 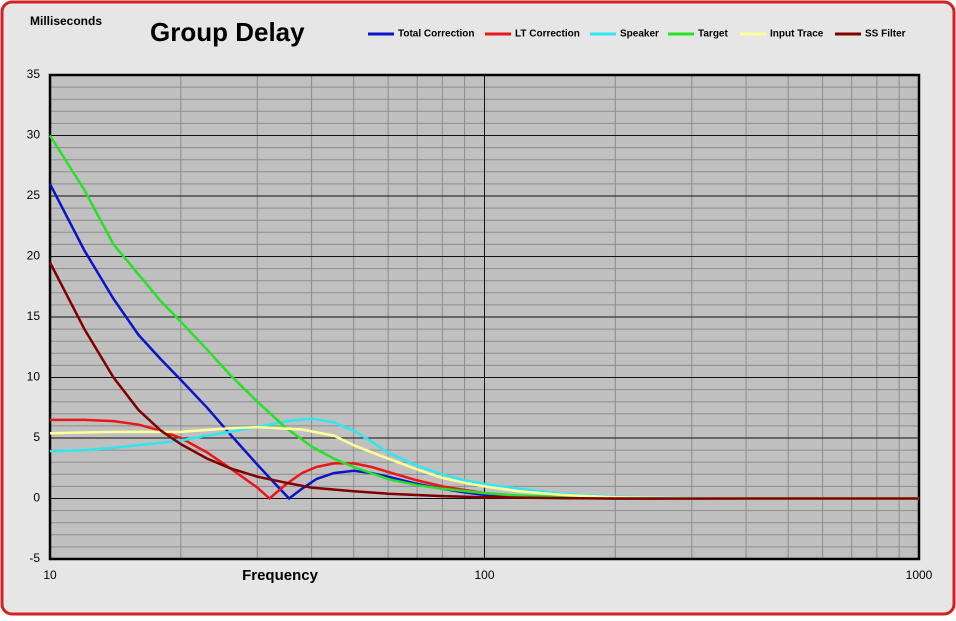 What do you see at coordinates (484, 575) in the screenshot?
I see `x-tick-label: 100` at bounding box center [484, 575].